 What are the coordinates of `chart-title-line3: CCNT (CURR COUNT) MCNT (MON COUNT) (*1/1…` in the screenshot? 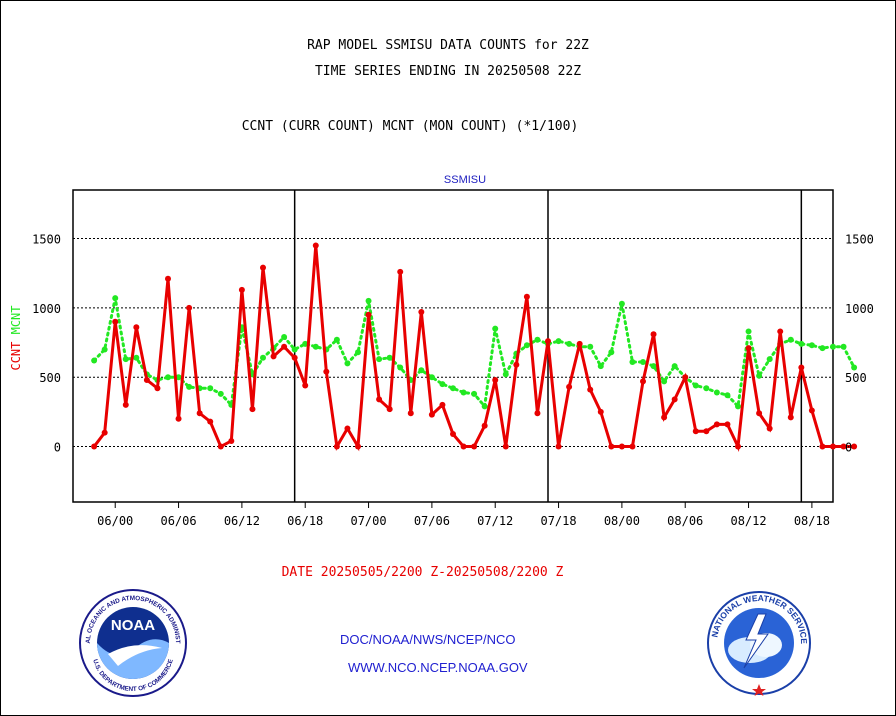 It's located at (410, 126).